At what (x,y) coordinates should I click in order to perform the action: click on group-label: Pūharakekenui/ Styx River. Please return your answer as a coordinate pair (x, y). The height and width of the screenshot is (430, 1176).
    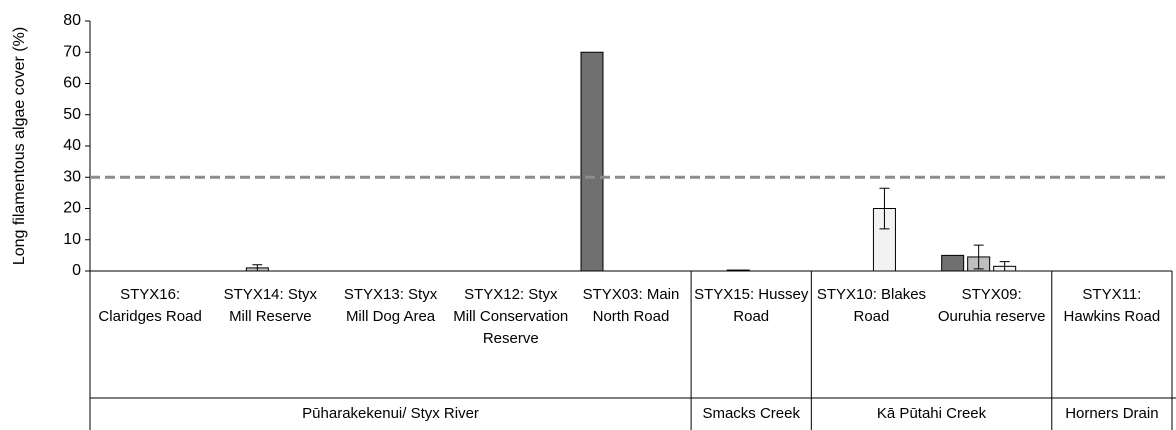
    Looking at the image, I should click on (390, 413).